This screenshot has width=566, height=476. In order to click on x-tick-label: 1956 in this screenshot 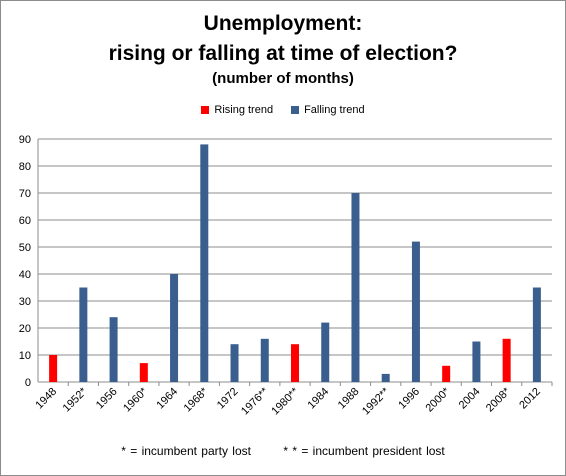, I will do `click(107, 399)`.